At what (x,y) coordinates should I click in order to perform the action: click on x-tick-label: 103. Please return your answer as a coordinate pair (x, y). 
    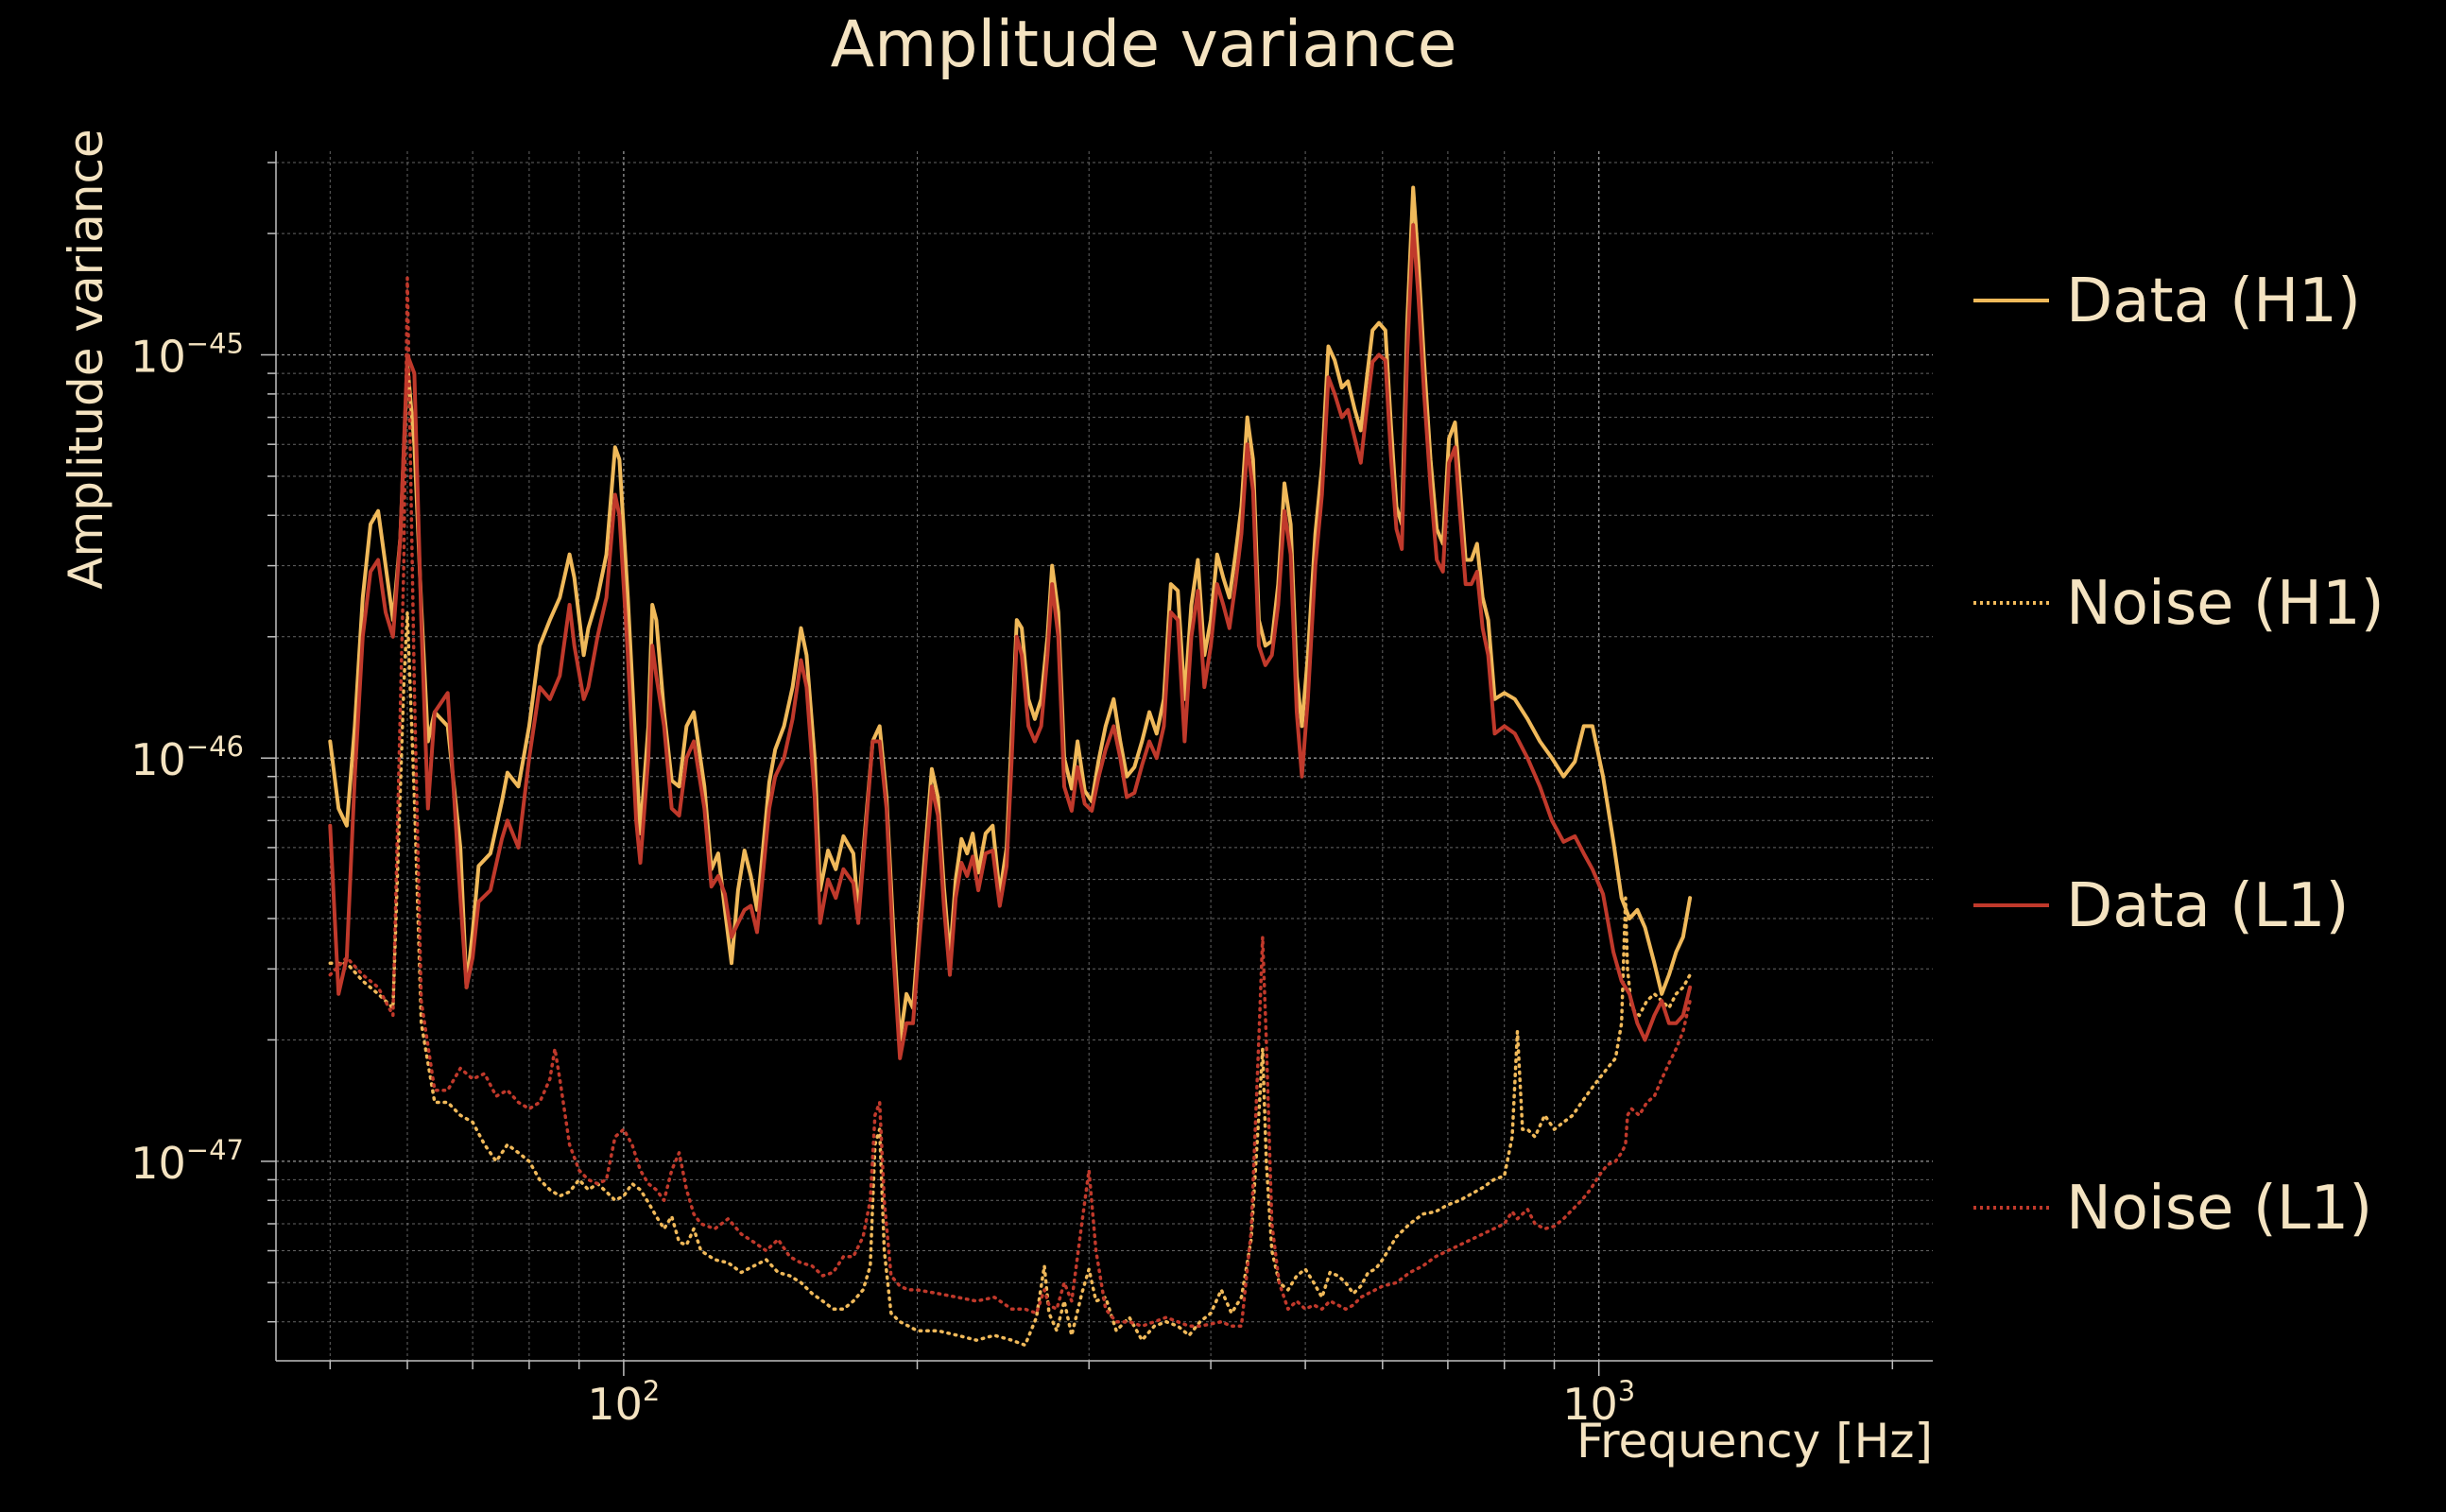
    Looking at the image, I should click on (1598, 1402).